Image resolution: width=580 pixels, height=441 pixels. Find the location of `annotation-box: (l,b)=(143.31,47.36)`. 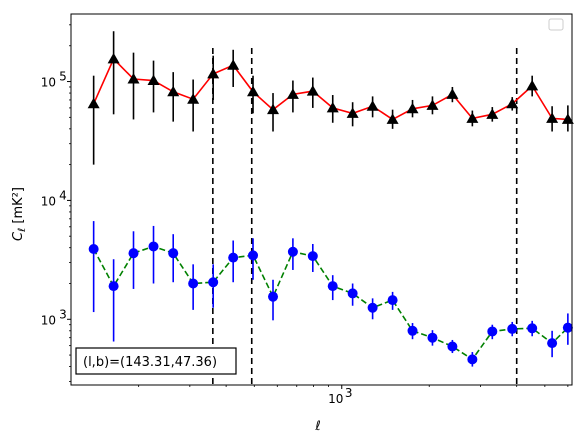

annotation-box: (l,b)=(143.31,47.36) is located at coordinates (156, 361).